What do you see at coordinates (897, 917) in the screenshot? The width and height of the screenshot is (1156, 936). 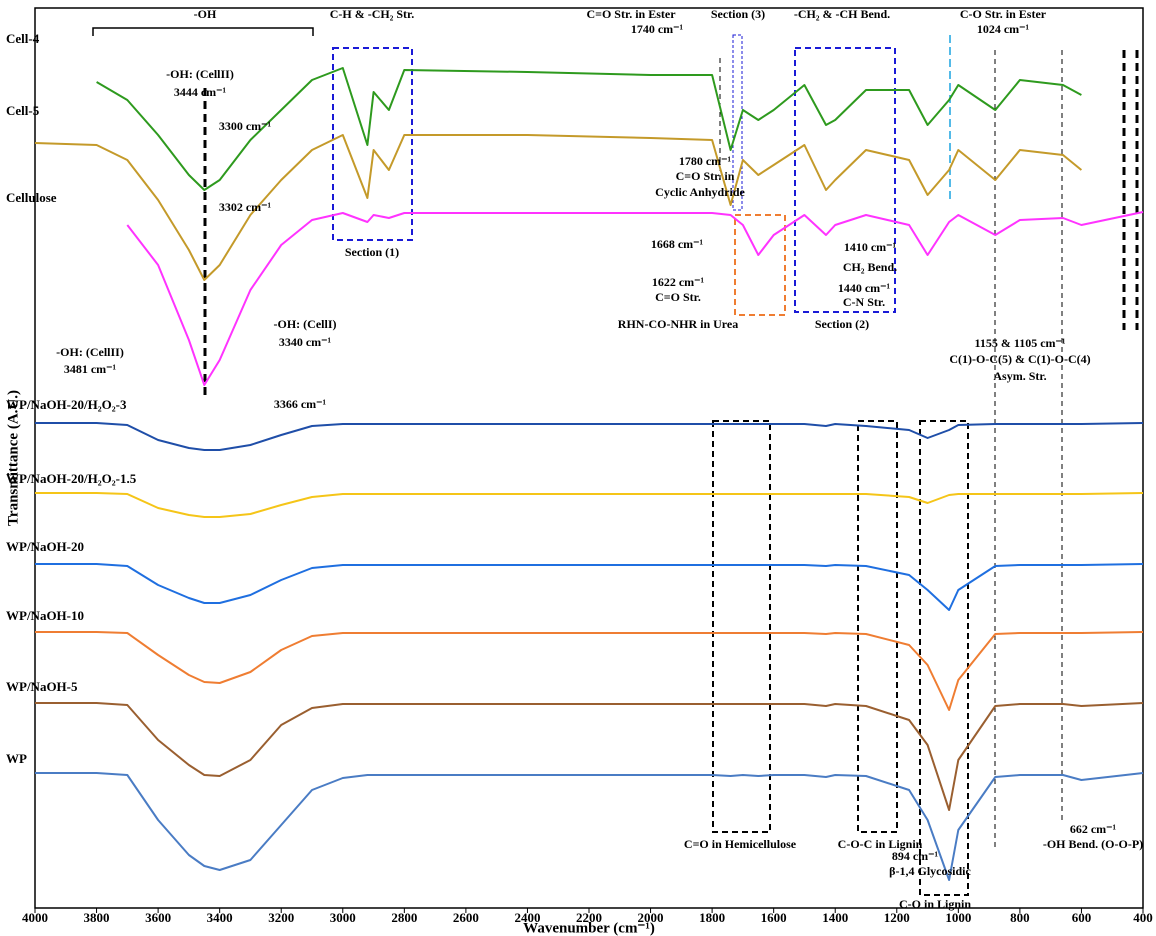 I see `x-tick-label: 1200` at bounding box center [897, 917].